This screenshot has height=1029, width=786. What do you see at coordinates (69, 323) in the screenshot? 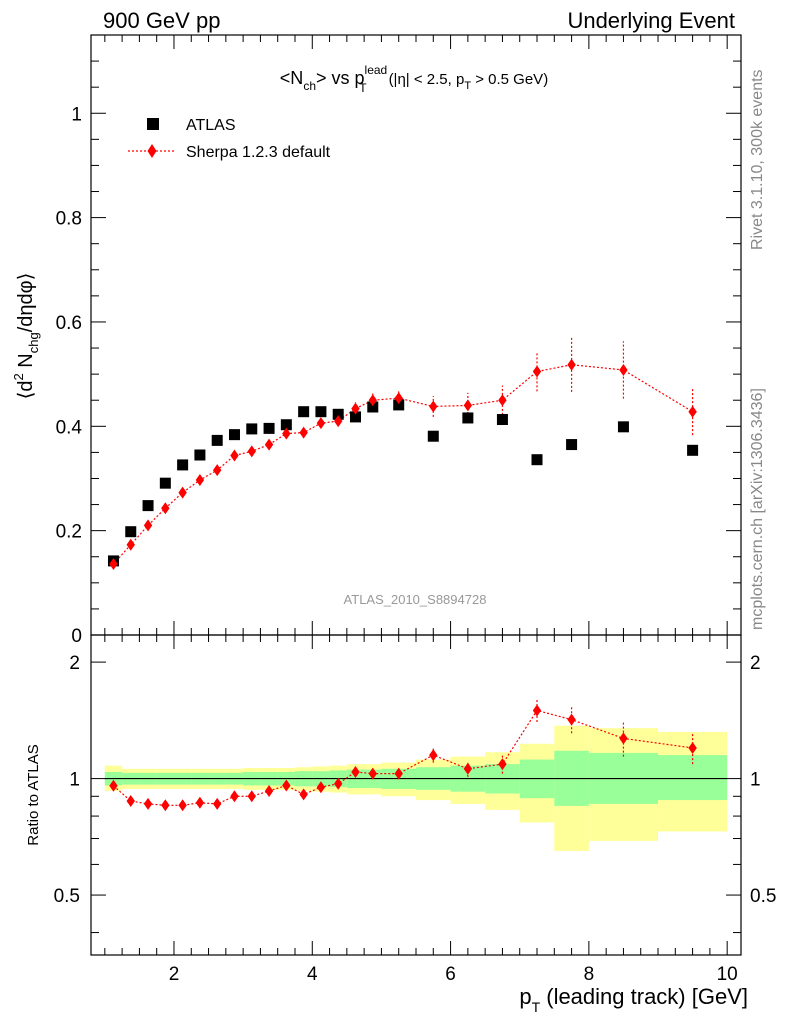
I see `y-tick-label: 0.6` at bounding box center [69, 323].